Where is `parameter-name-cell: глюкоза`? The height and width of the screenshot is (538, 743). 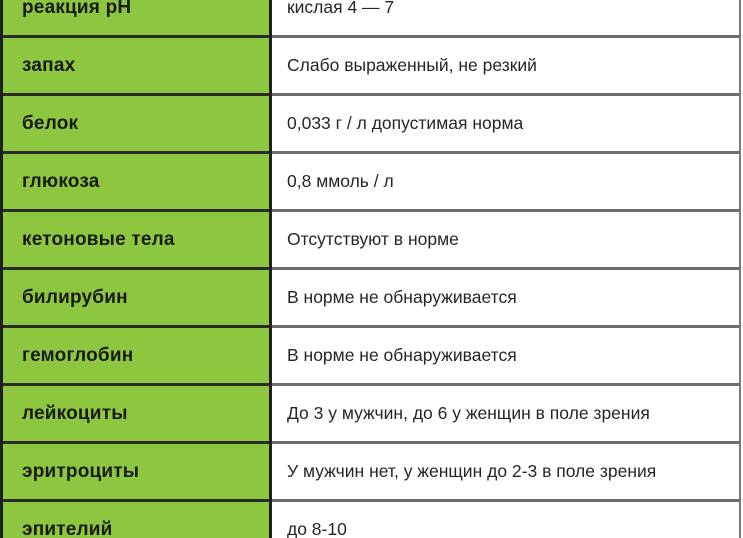 parameter-name-cell: глюкоза is located at coordinates (137, 183).